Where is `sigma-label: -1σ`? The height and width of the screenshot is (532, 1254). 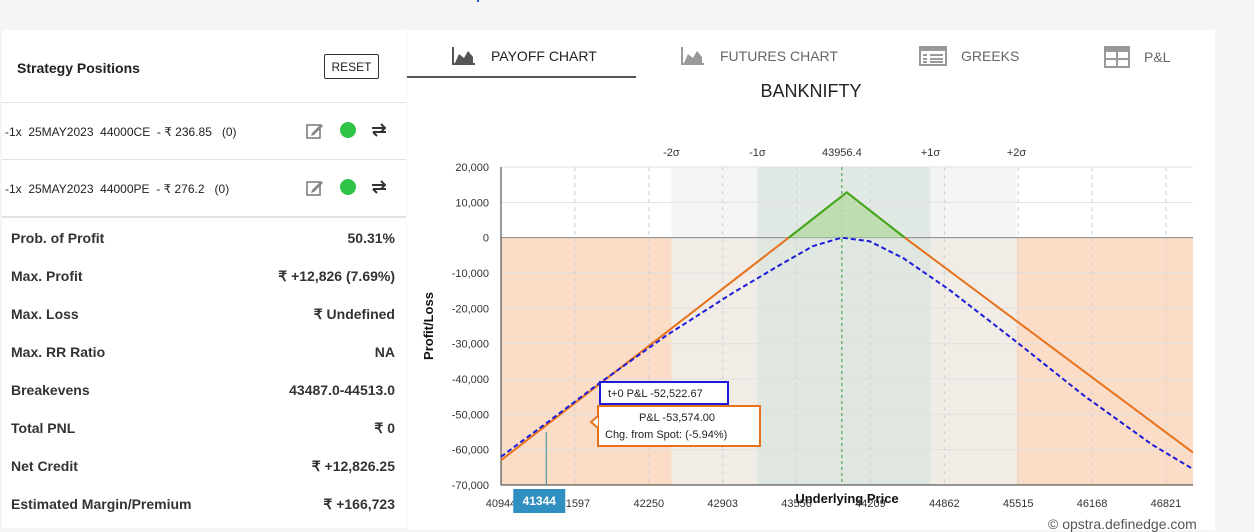 sigma-label: -1σ is located at coordinates (757, 153).